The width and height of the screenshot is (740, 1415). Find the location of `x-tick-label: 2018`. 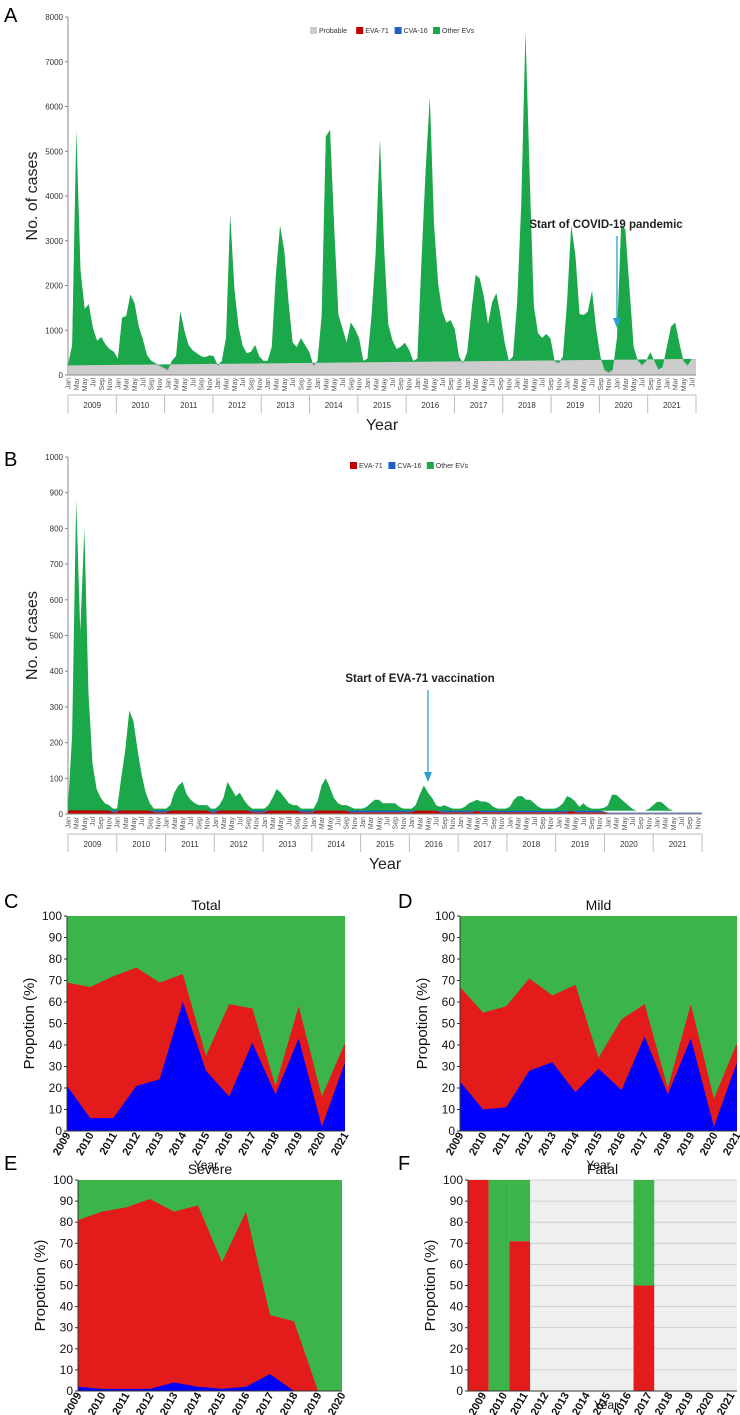

x-tick-label: 2018 is located at coordinates (270, 1144).